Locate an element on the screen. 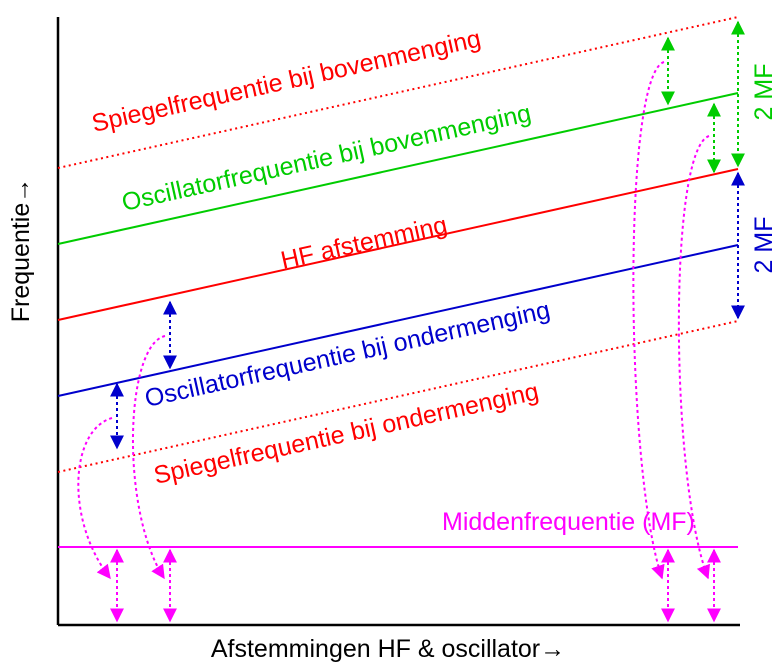 Image resolution: width=777 pixels, height=666 pixels. y-axis-label: Frequentie→ is located at coordinates (21, 250).